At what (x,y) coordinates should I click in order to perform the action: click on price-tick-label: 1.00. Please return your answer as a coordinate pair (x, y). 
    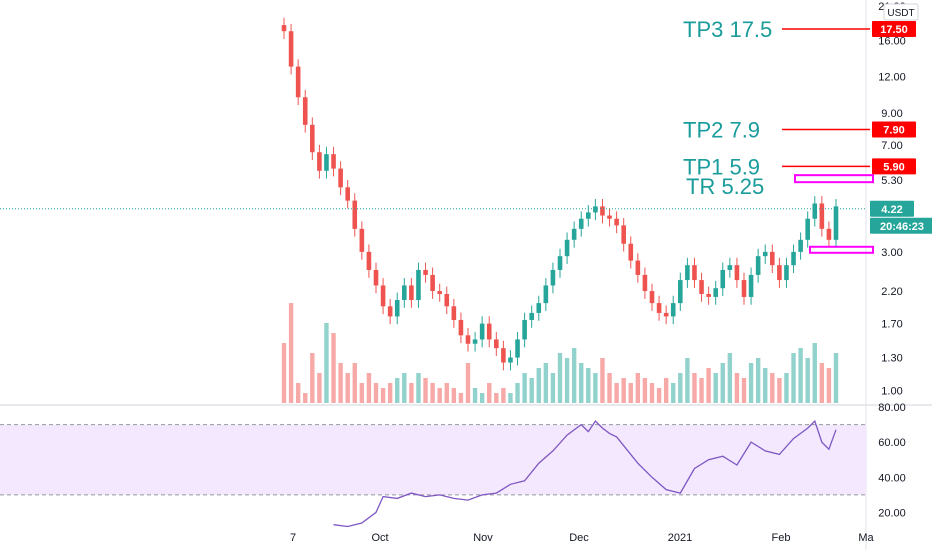
    Looking at the image, I should click on (891, 392).